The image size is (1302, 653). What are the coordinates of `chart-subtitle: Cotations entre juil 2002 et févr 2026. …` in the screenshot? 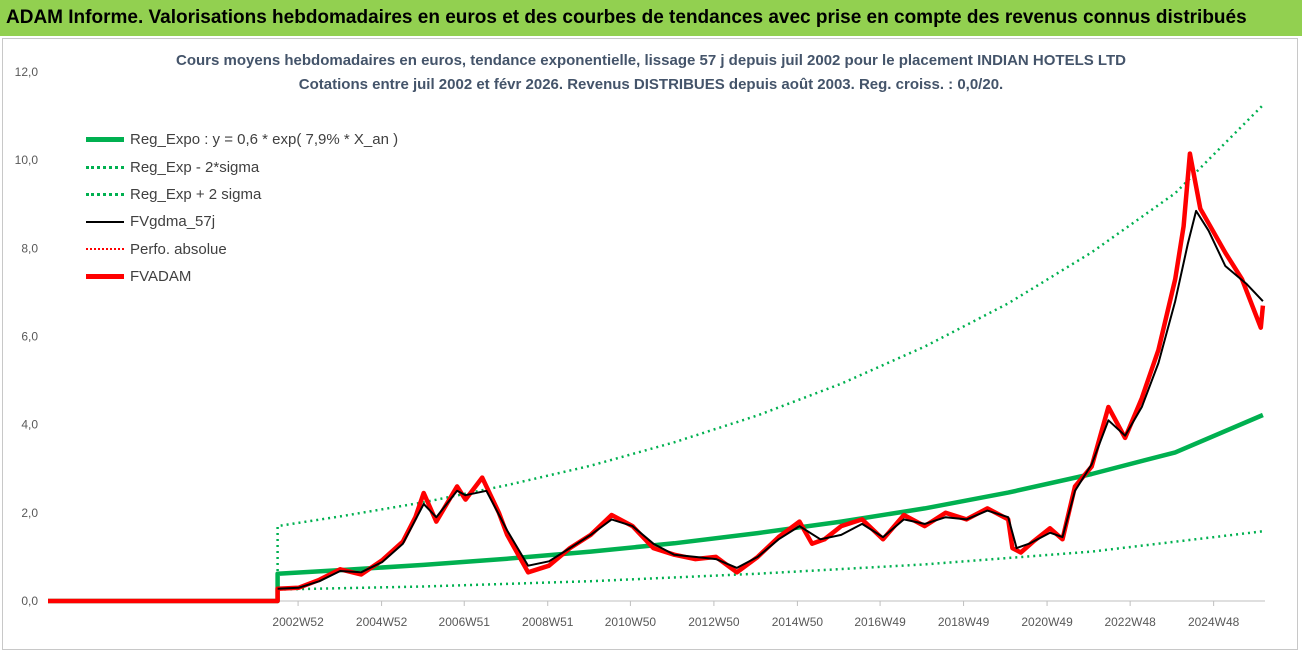 It's located at (651, 84).